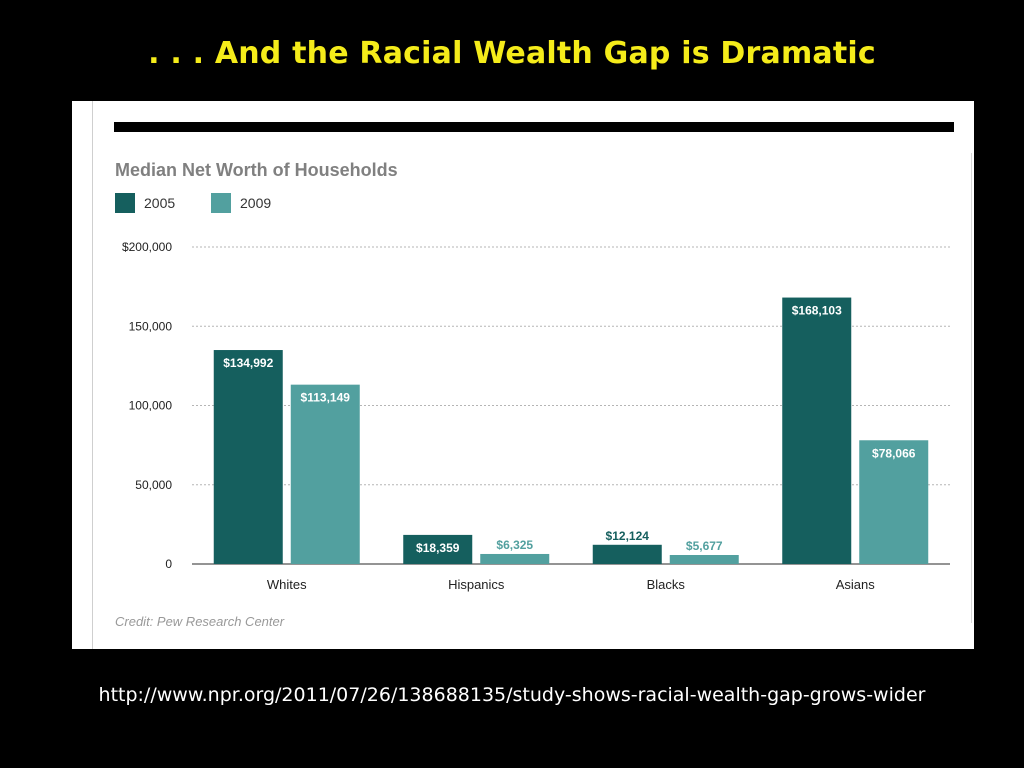 The image size is (1024, 768). What do you see at coordinates (256, 170) in the screenshot?
I see `chart-title: Median Net Worth of Households` at bounding box center [256, 170].